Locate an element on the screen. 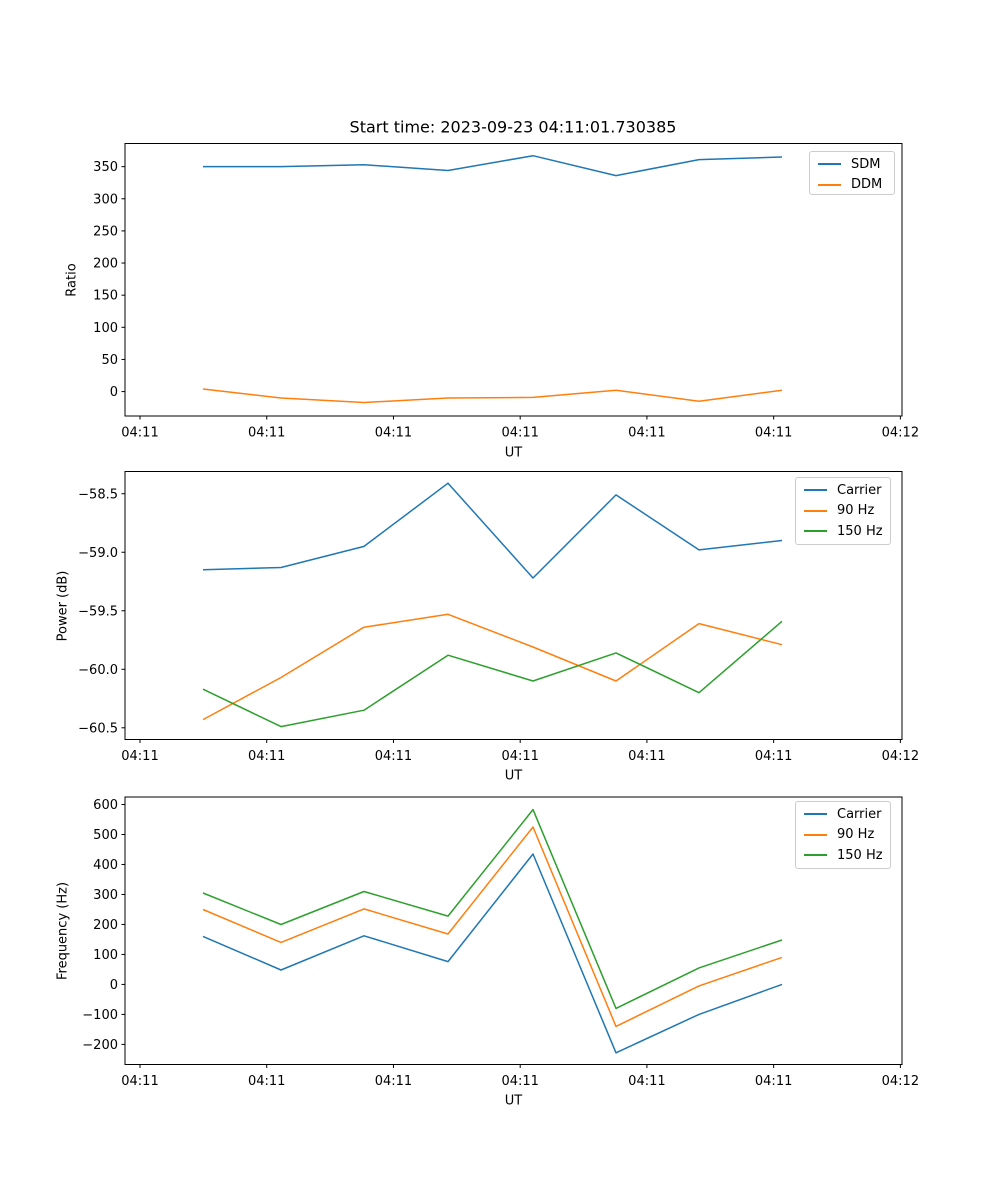 Image resolution: width=1000 pixels, height=1200 pixels. legend-entry: SDM is located at coordinates (852, 164).